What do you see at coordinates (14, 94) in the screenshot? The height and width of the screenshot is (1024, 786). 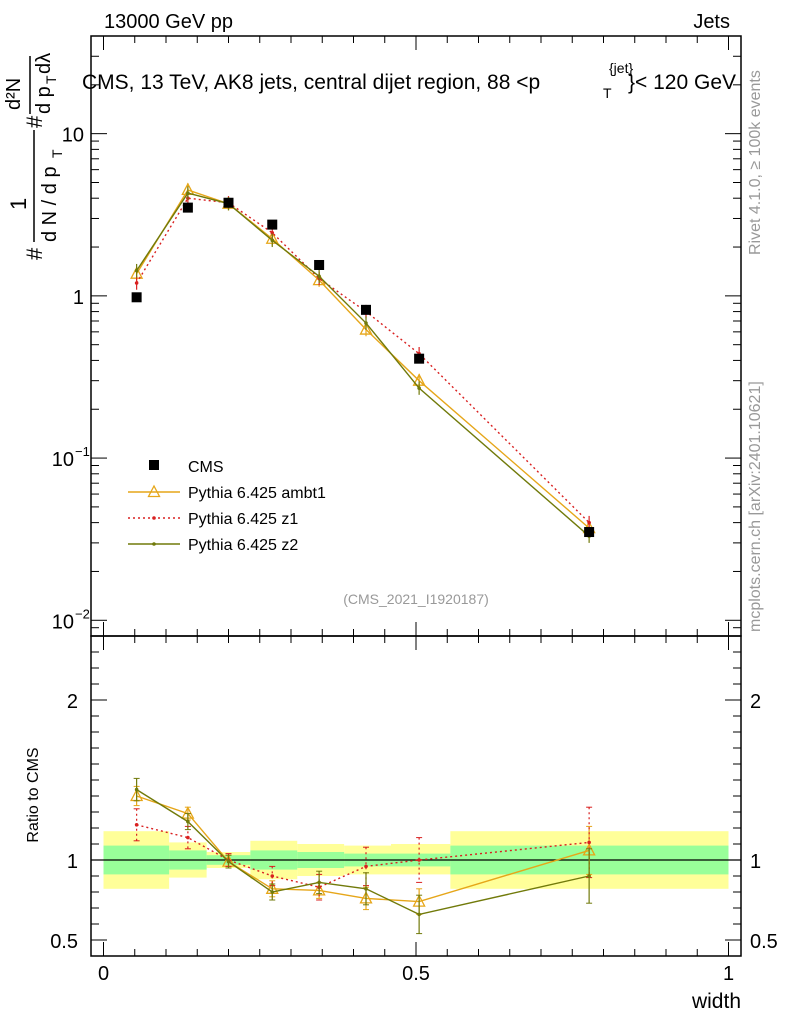 I see `svg-text: d²N` at bounding box center [14, 94].